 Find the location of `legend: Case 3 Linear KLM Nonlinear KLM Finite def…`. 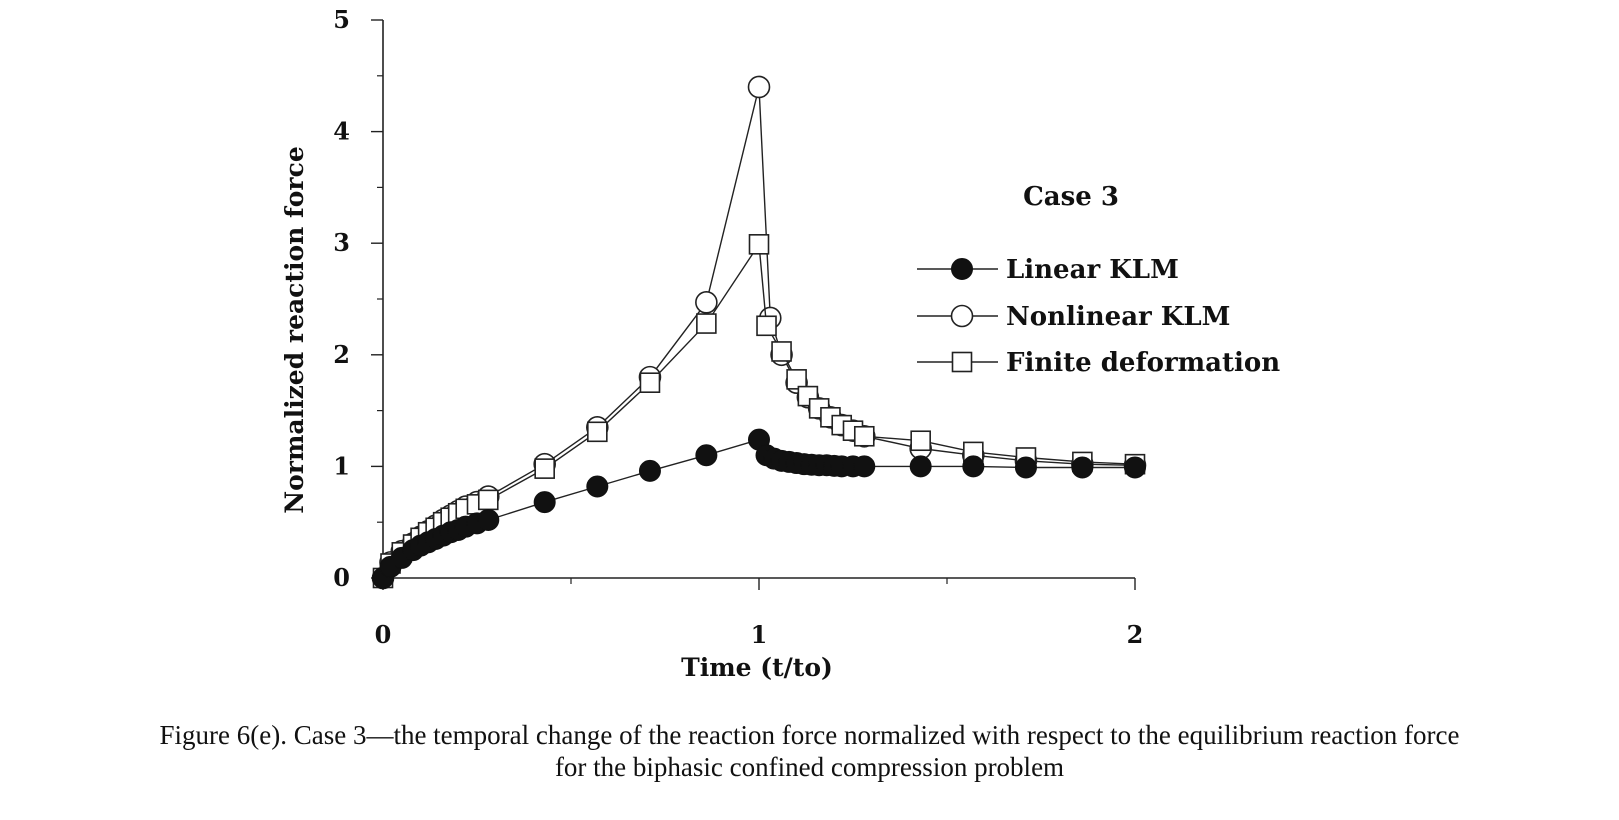

legend: Case 3 Linear KLM Nonlinear KLM Finite def… is located at coordinates (1098, 280).